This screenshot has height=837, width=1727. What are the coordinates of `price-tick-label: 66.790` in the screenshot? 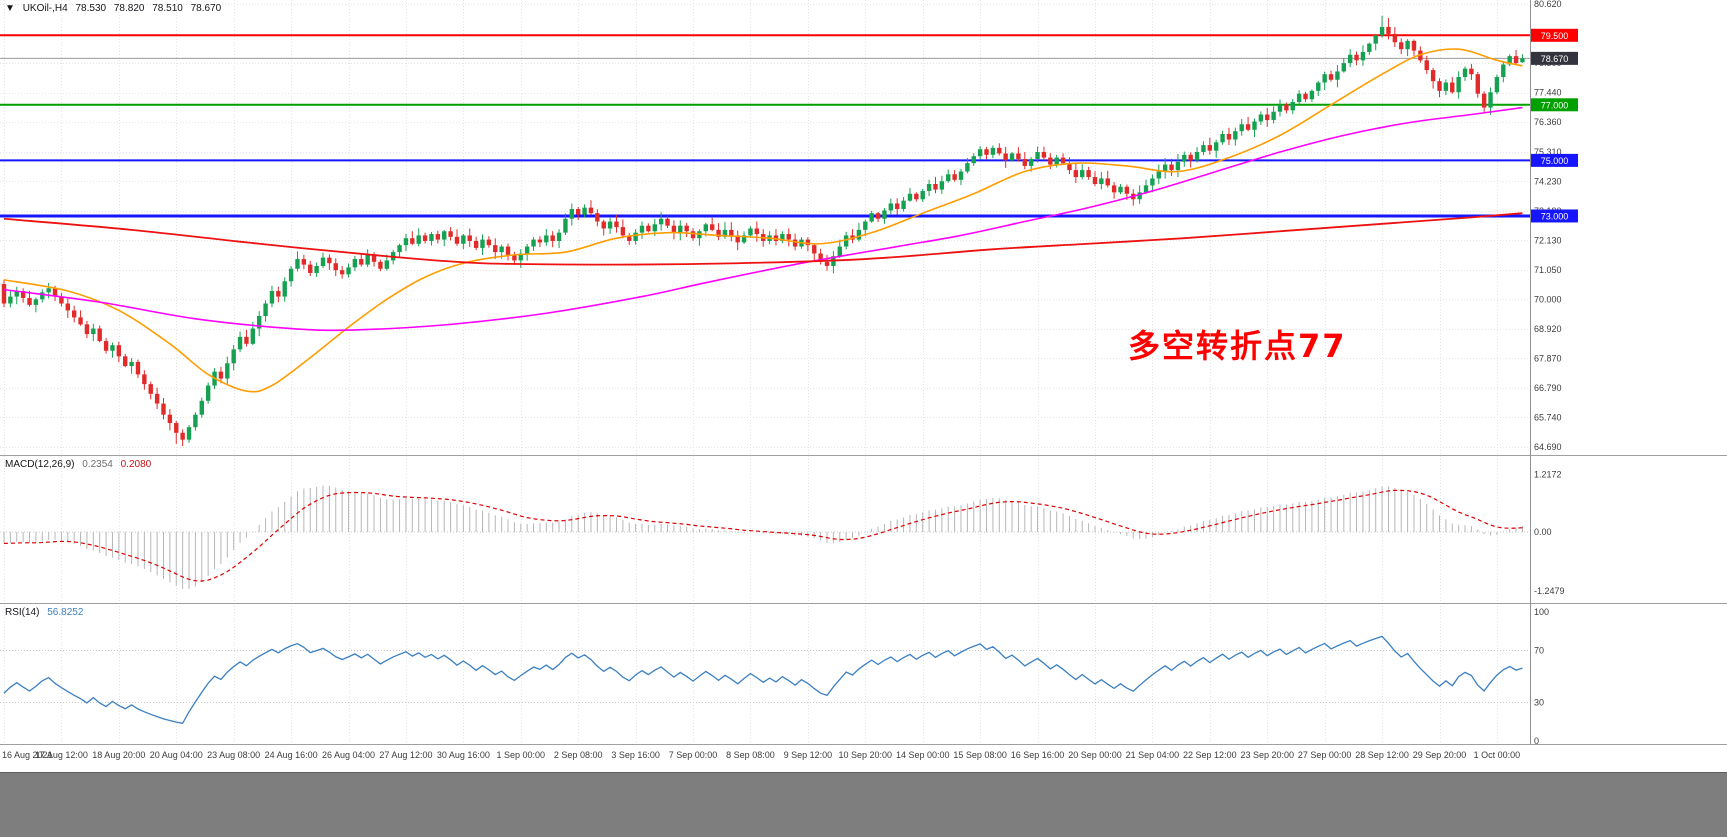 It's located at (1548, 388).